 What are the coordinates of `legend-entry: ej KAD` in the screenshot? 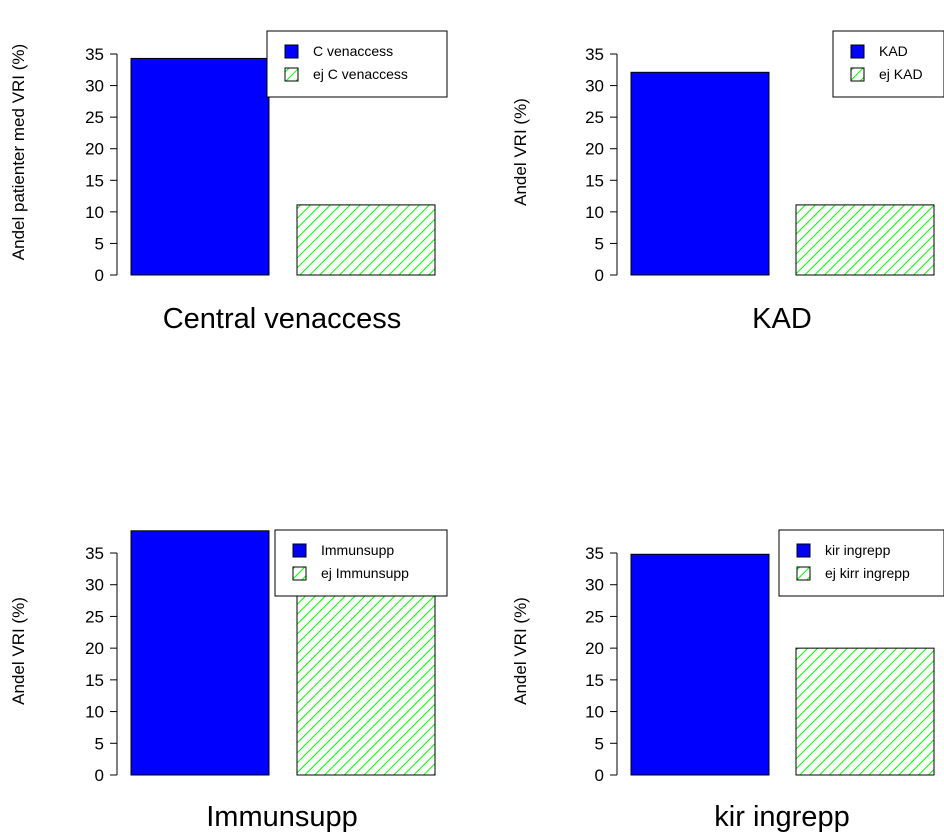 It's located at (901, 74).